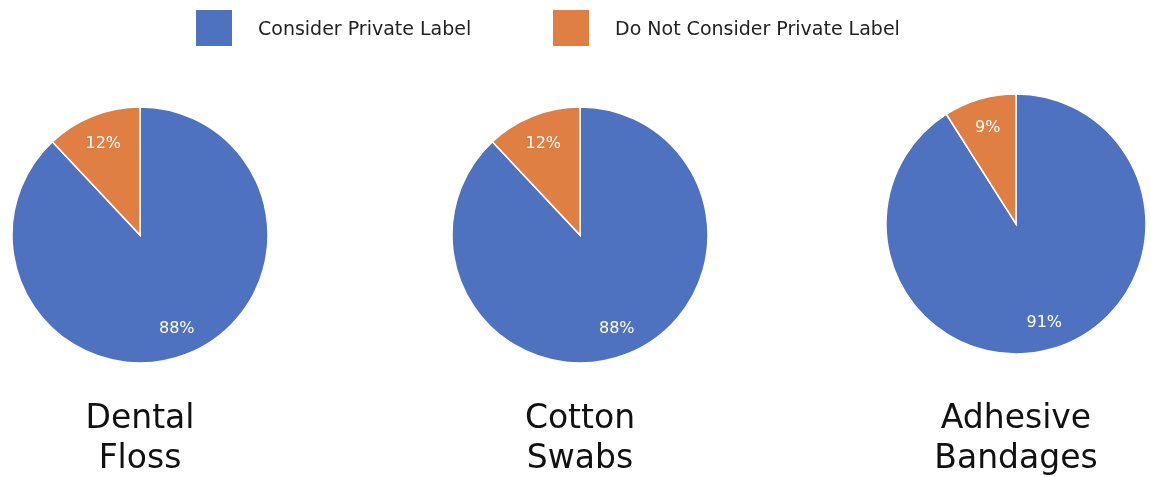 Image resolution: width=1151 pixels, height=477 pixels. I want to click on text: Cotton Swabs, so click(580, 436).